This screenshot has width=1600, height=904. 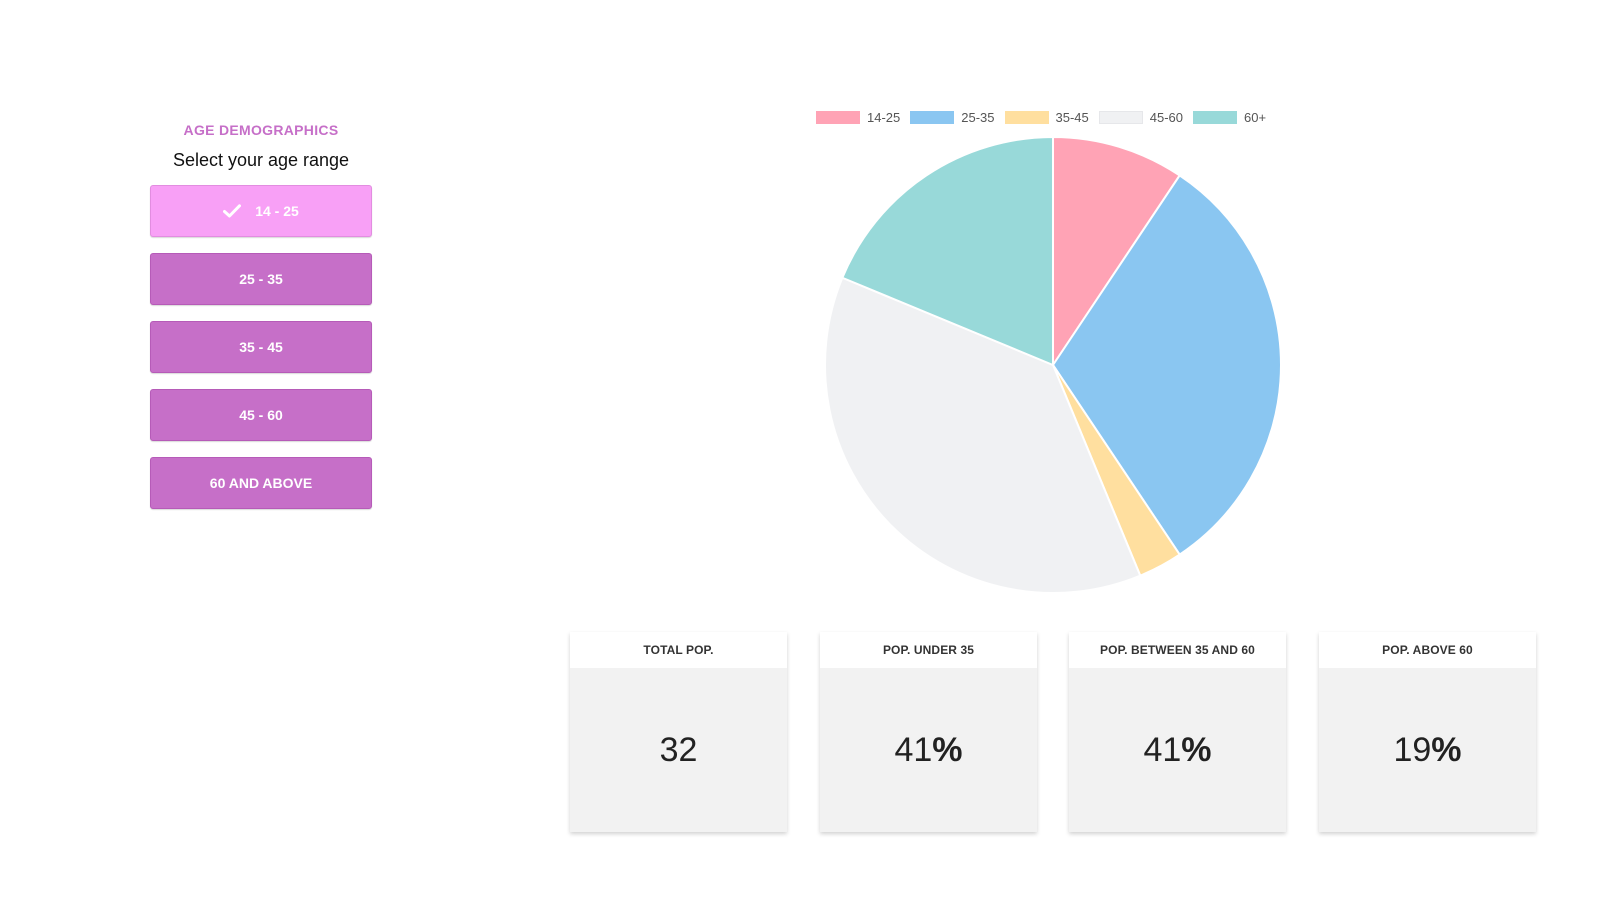 What do you see at coordinates (1177, 650) in the screenshot?
I see `stat-card-title: POP. BETWEEN 35 AND 60` at bounding box center [1177, 650].